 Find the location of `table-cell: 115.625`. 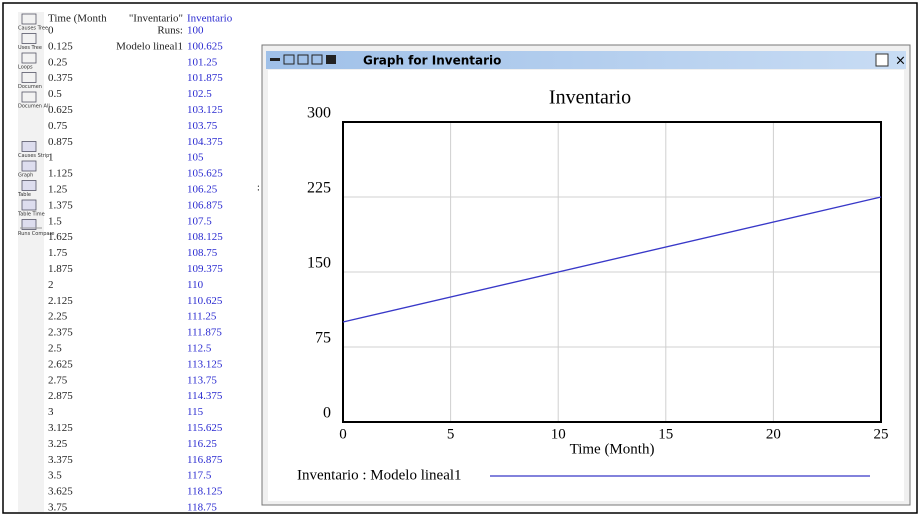

table-cell: 115.625 is located at coordinates (205, 428).